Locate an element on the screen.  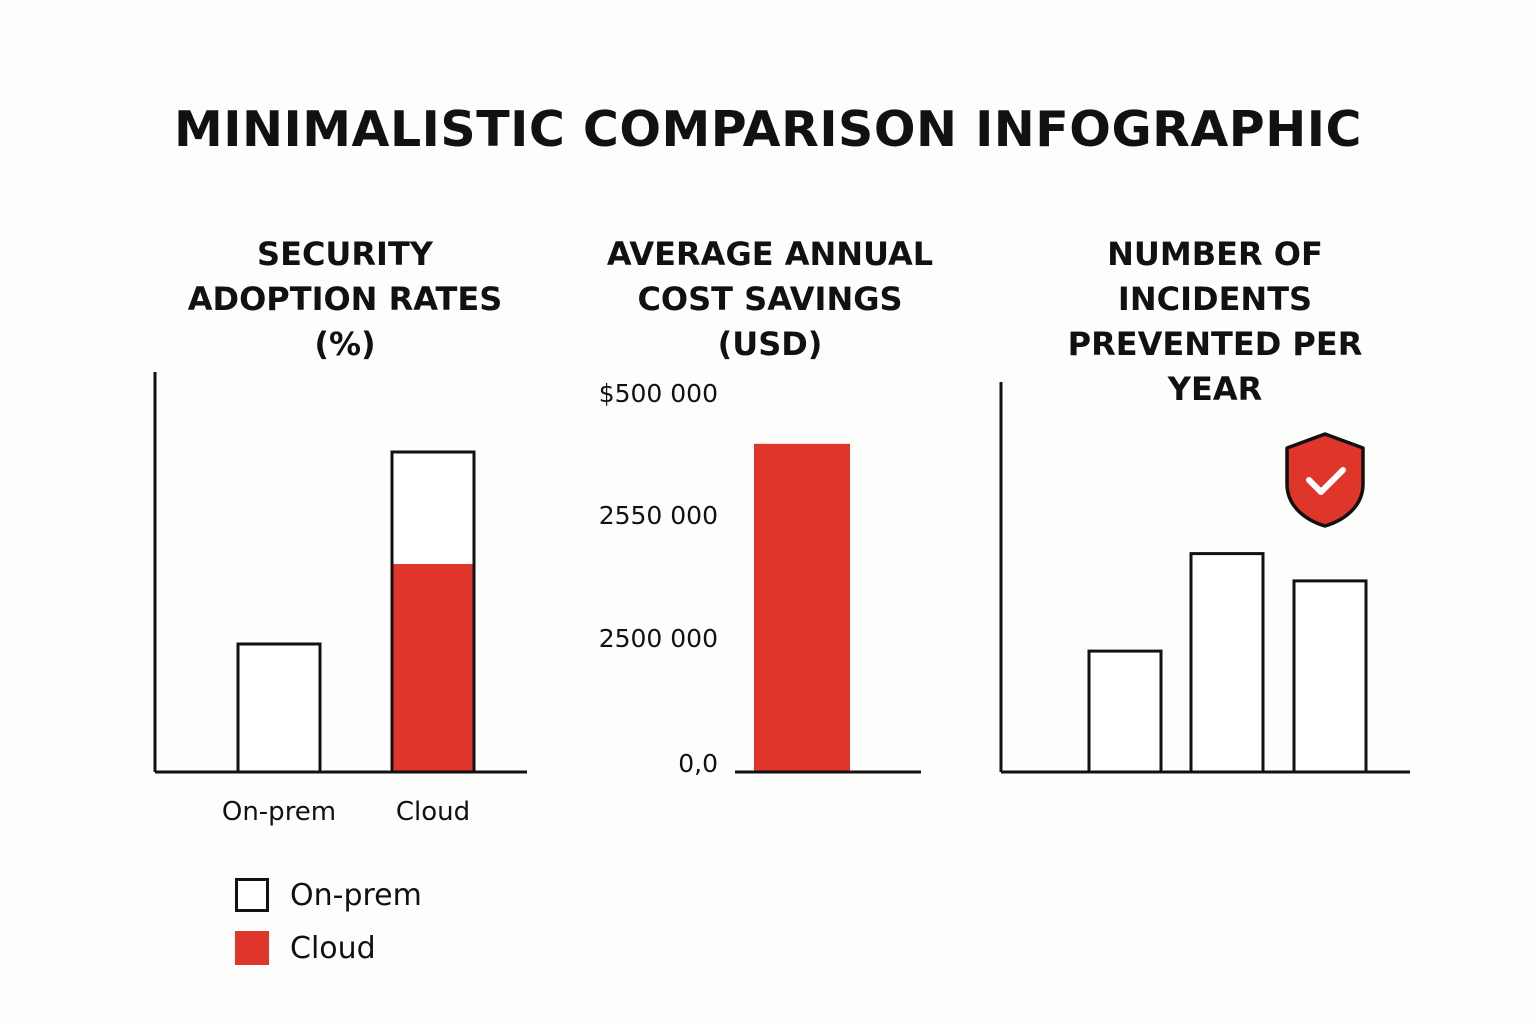
bar-adoption-cloud-cloud is located at coordinates (433, 667).